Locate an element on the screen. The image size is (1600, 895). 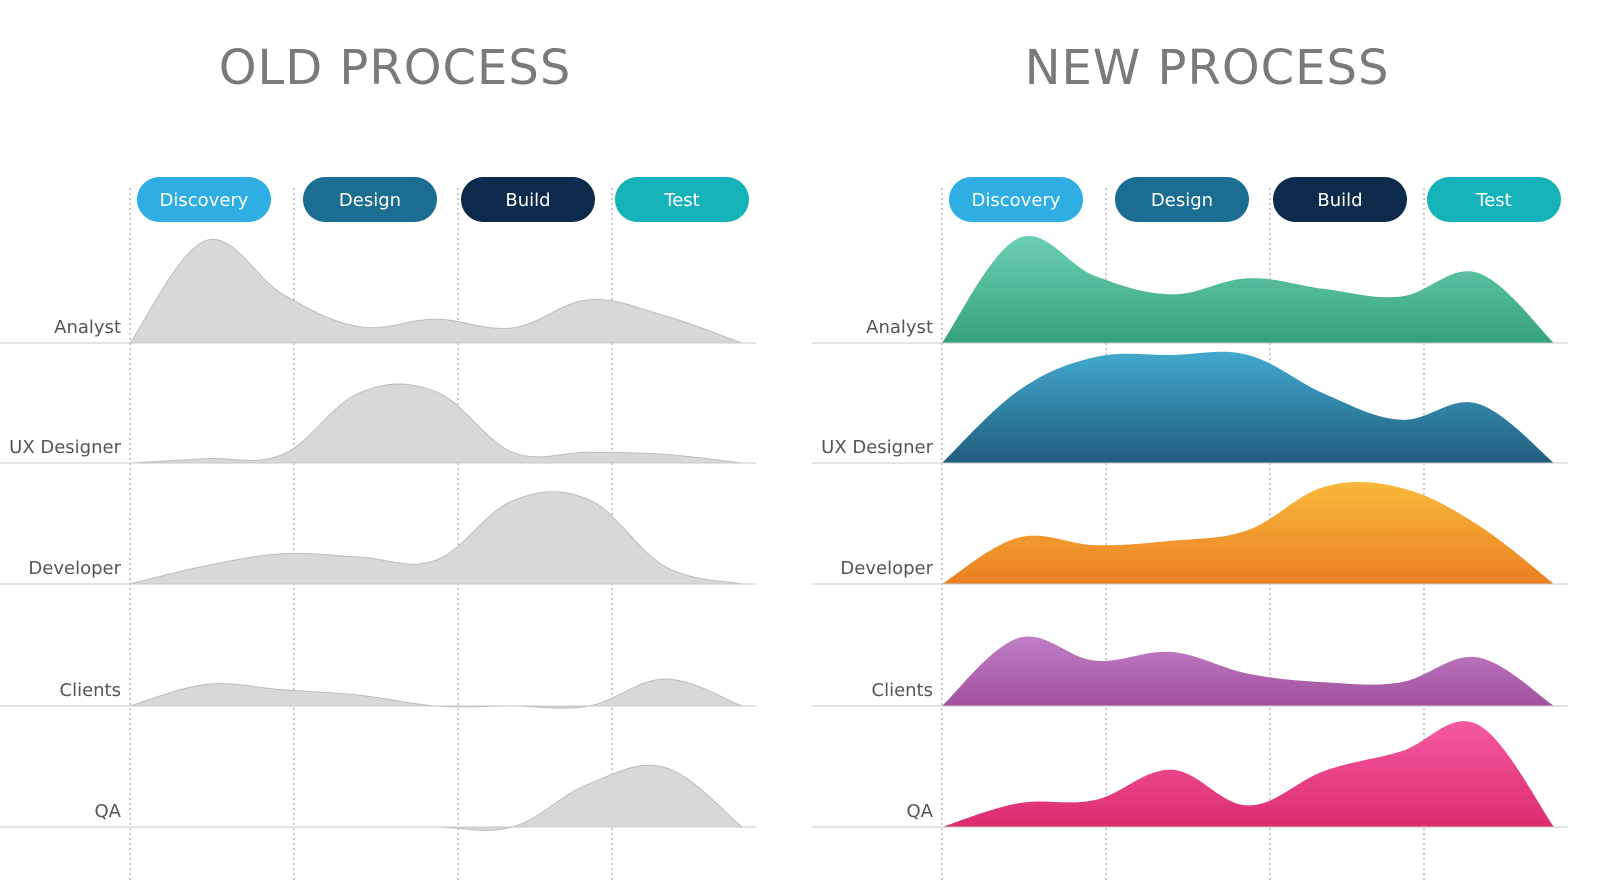
old-process-title: OLD PROCESS is located at coordinates (395, 68).